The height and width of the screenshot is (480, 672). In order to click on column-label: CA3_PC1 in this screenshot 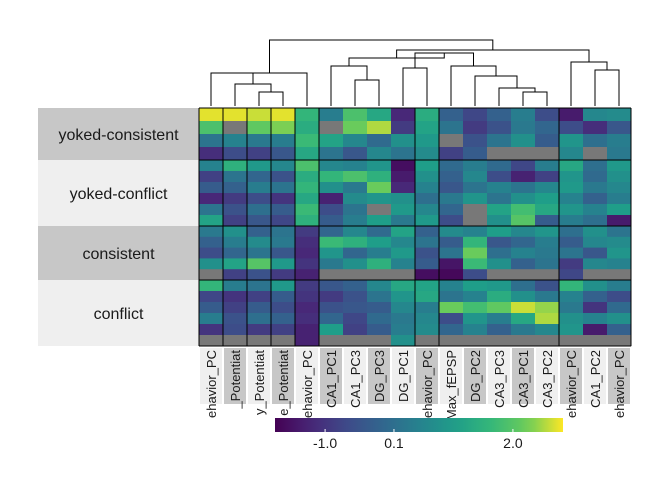, I will do `click(523, 379)`.